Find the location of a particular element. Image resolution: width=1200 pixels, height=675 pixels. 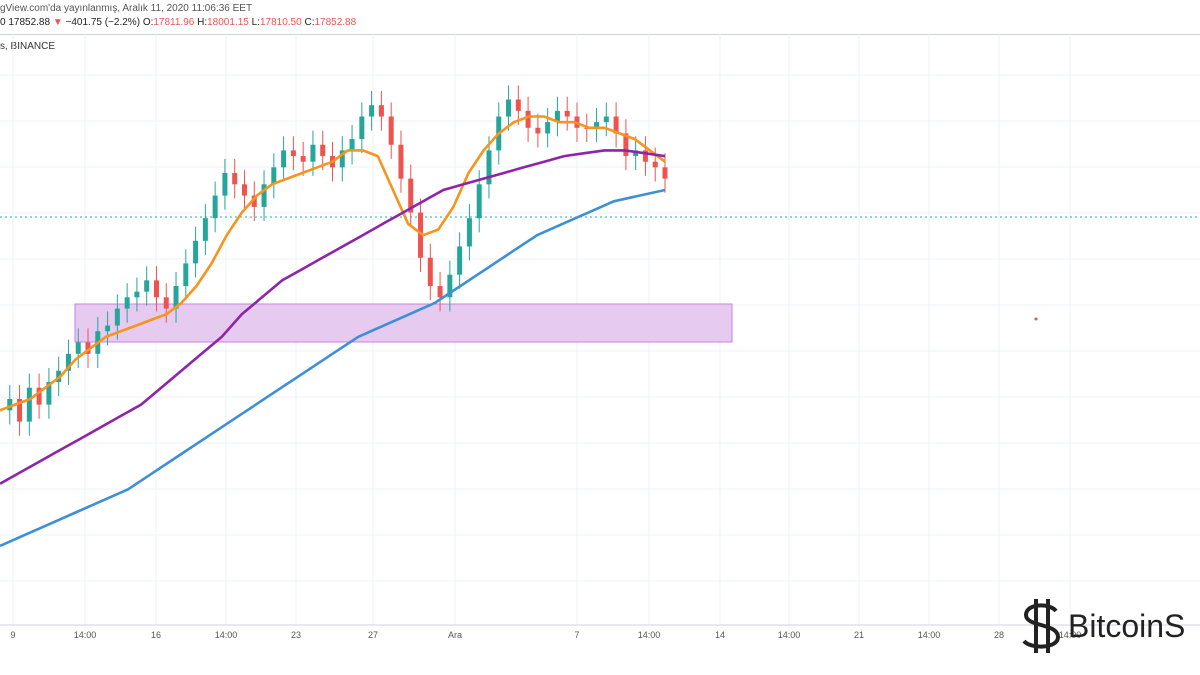

open-label: O: is located at coordinates (148, 22).